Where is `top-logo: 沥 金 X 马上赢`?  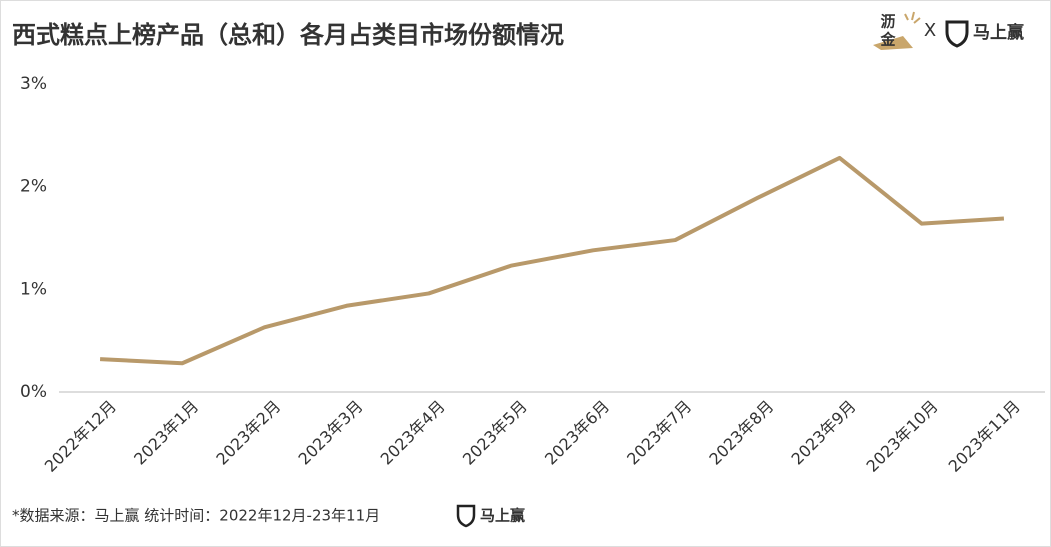
top-logo: 沥 金 X 马上赢 is located at coordinates (948, 30).